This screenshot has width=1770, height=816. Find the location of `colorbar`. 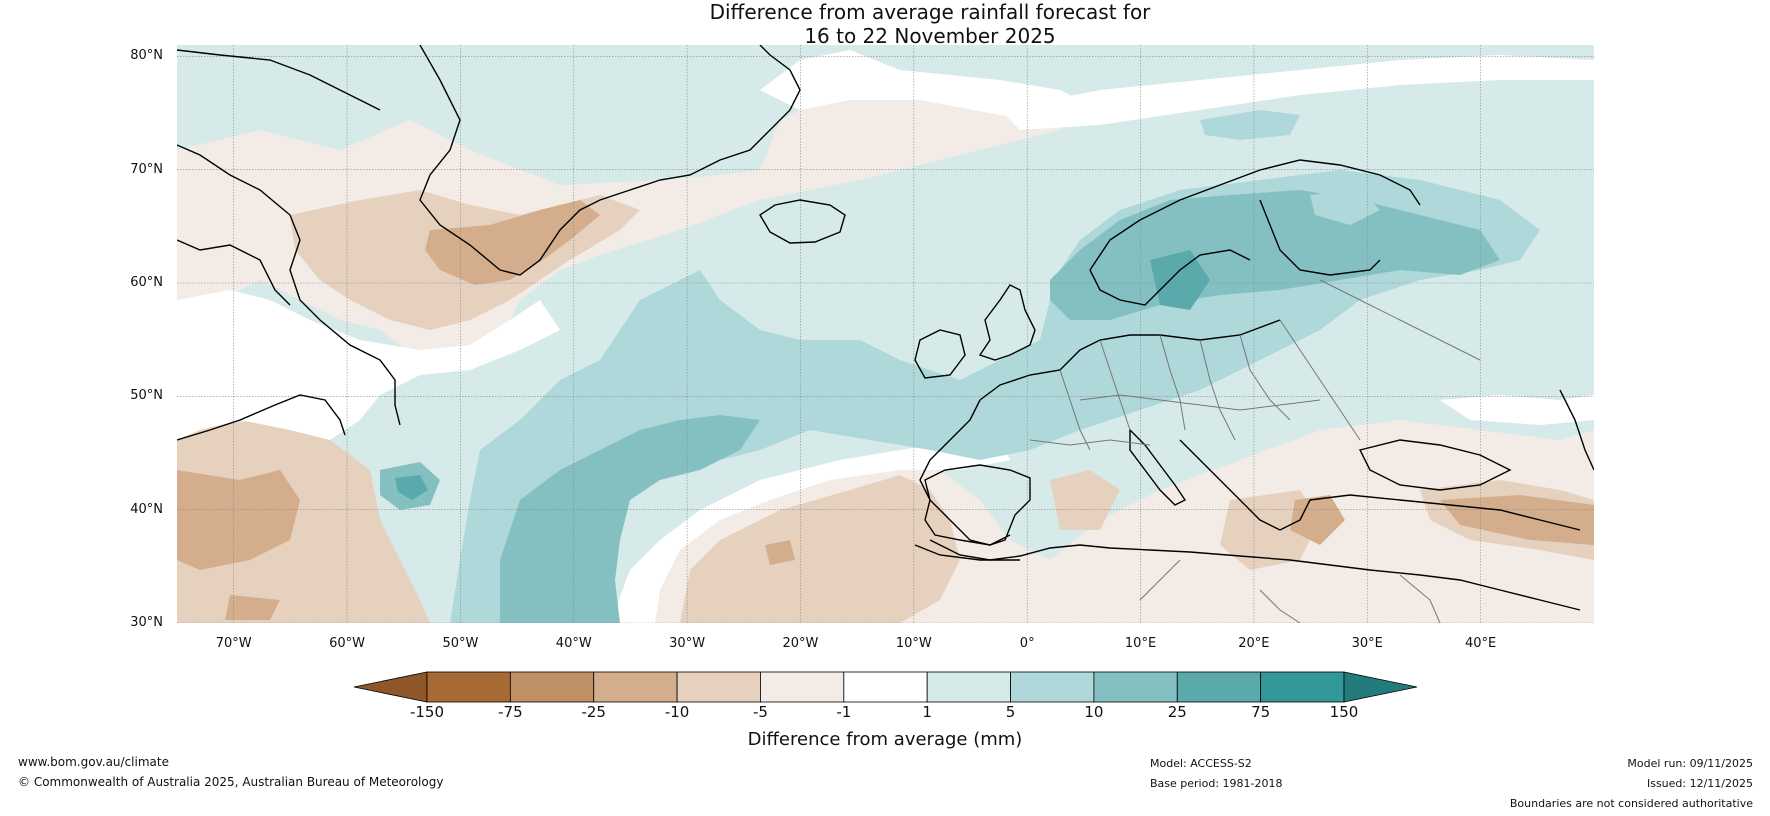

colorbar is located at coordinates (885, 687).